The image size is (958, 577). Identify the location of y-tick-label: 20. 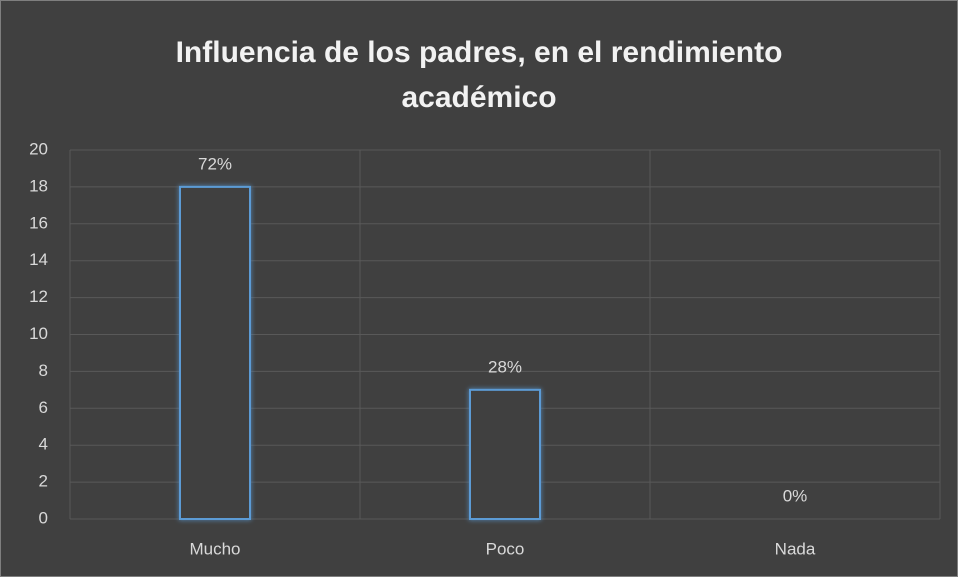
(38, 148).